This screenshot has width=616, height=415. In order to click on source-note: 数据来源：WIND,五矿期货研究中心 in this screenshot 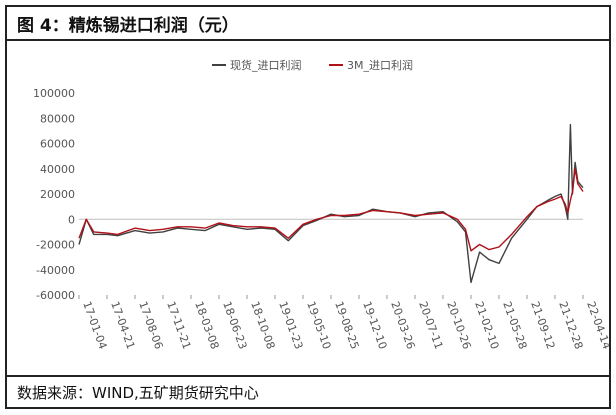, I will do `click(138, 392)`.